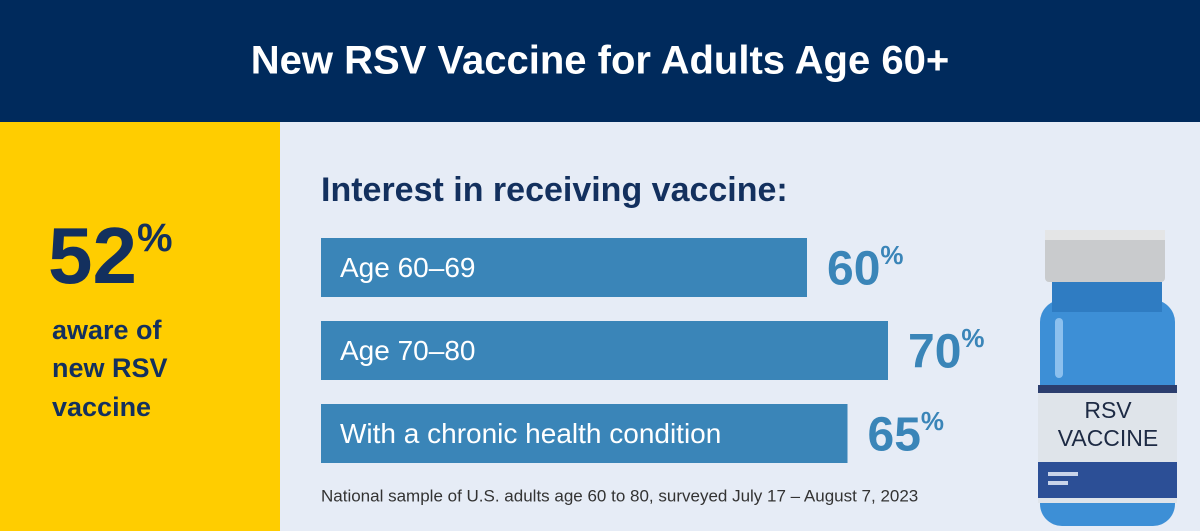 The width and height of the screenshot is (1200, 531). I want to click on subtitle: Interest in receiving vaccine:, so click(554, 190).